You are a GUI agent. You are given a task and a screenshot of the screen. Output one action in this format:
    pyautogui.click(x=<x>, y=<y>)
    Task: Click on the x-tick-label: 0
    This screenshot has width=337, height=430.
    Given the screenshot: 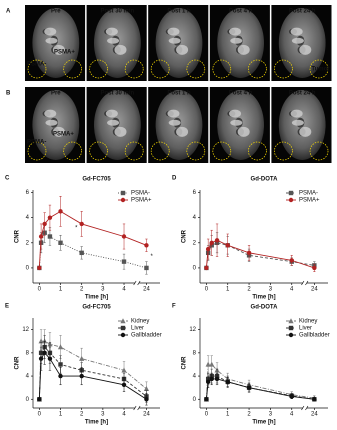 What is the action you would take?
    pyautogui.click(x=40, y=415)
    